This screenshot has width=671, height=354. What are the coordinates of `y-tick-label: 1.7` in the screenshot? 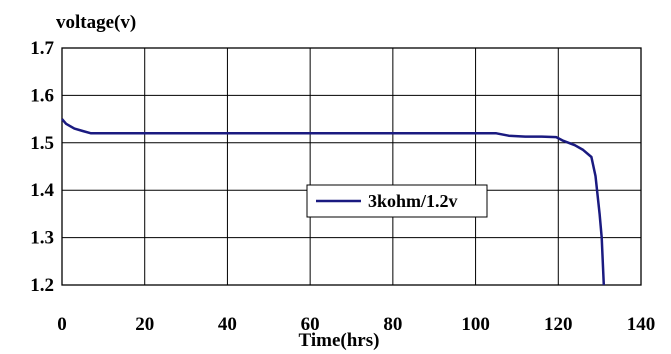 It's located at (42, 48).